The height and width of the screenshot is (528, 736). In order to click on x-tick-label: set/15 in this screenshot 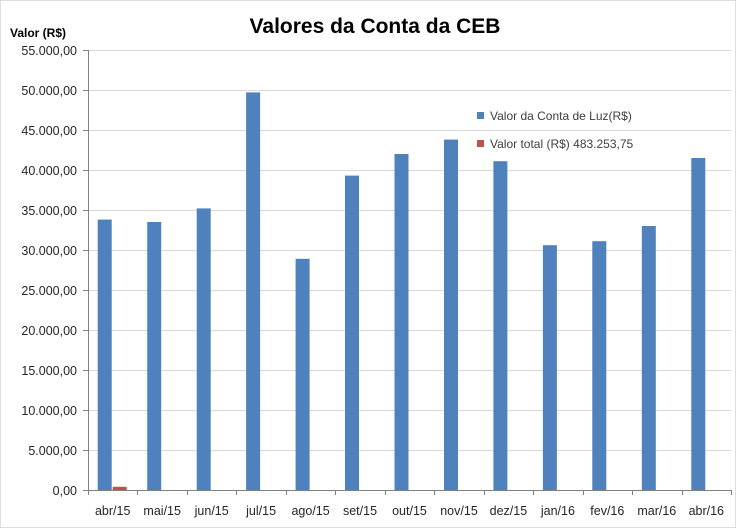, I will do `click(360, 511)`.